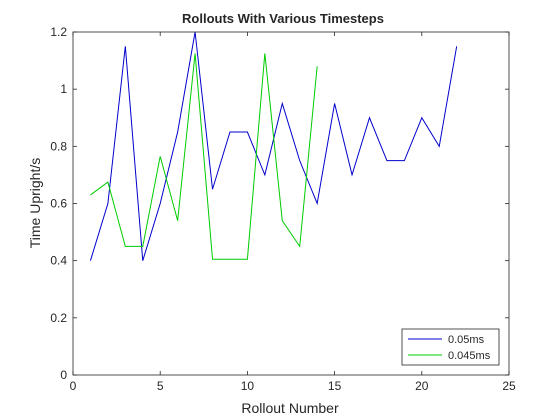 Image resolution: width=560 pixels, height=420 pixels. I want to click on legend-label-2: 0.045ms, so click(469, 356).